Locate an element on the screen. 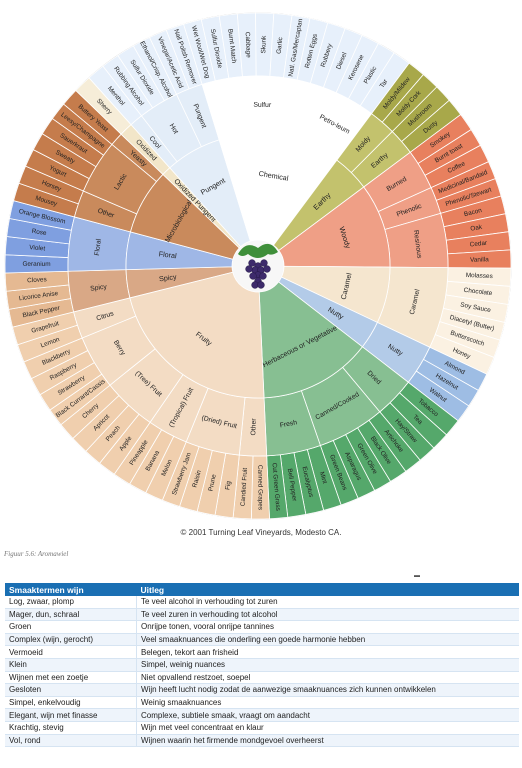  aroma-item-label: Prune is located at coordinates (212, 482).